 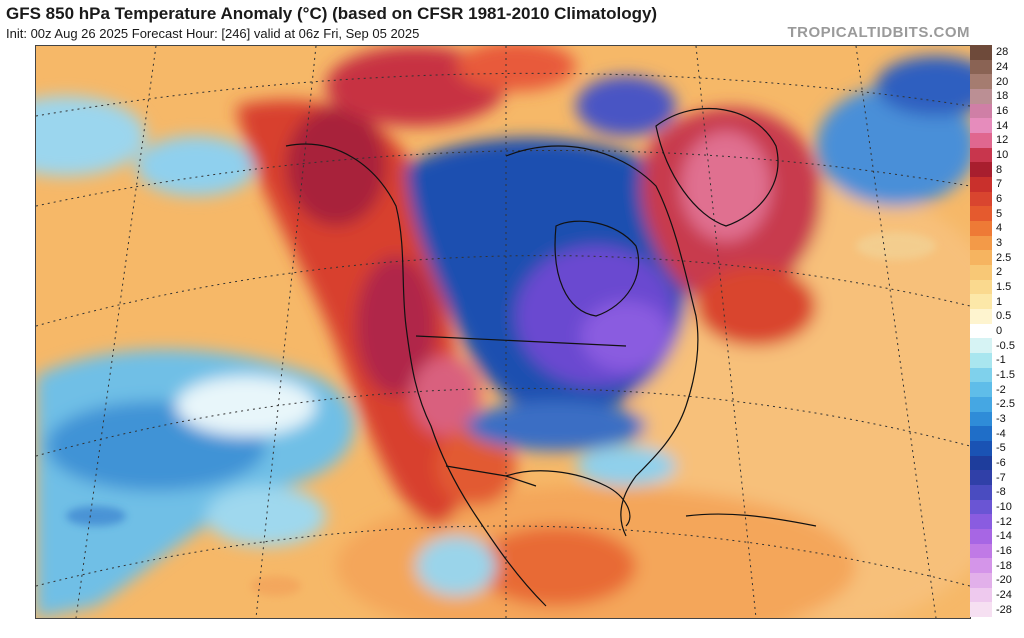 What do you see at coordinates (999, 213) in the screenshot?
I see `colorbar-label: 5` at bounding box center [999, 213].